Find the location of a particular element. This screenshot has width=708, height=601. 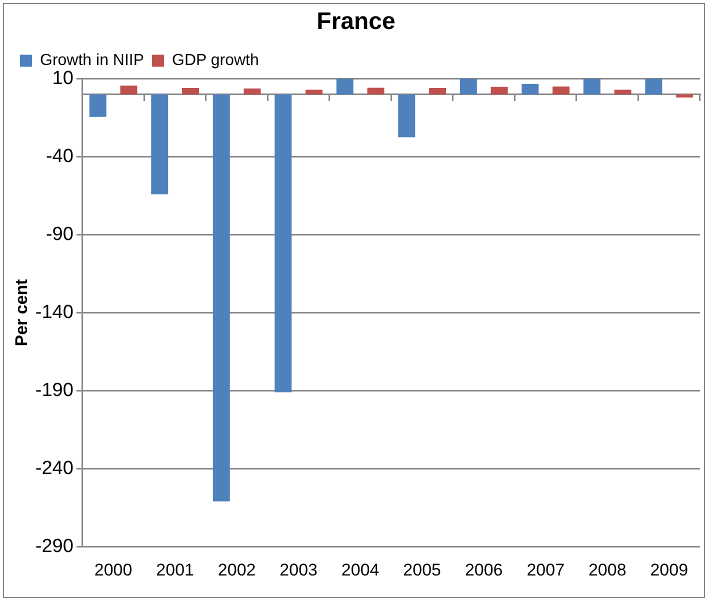

y-axis-title: Per cent is located at coordinates (21, 312).